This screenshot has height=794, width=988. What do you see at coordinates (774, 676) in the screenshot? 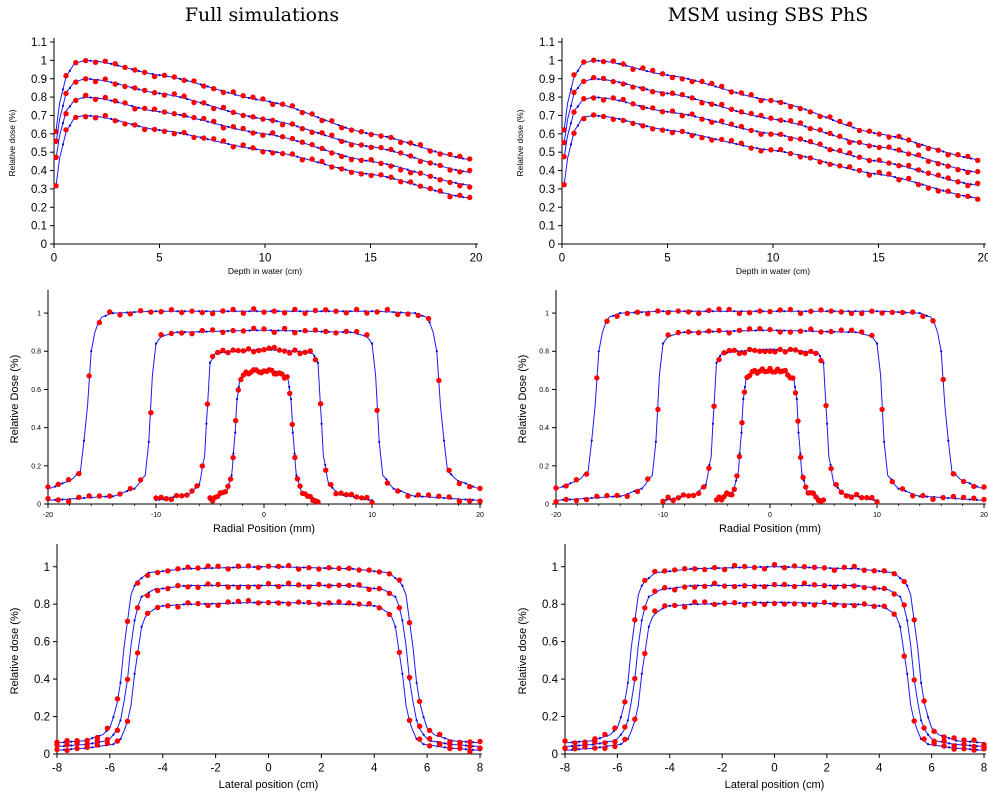
I see `simulation-curve` at bounding box center [774, 676].